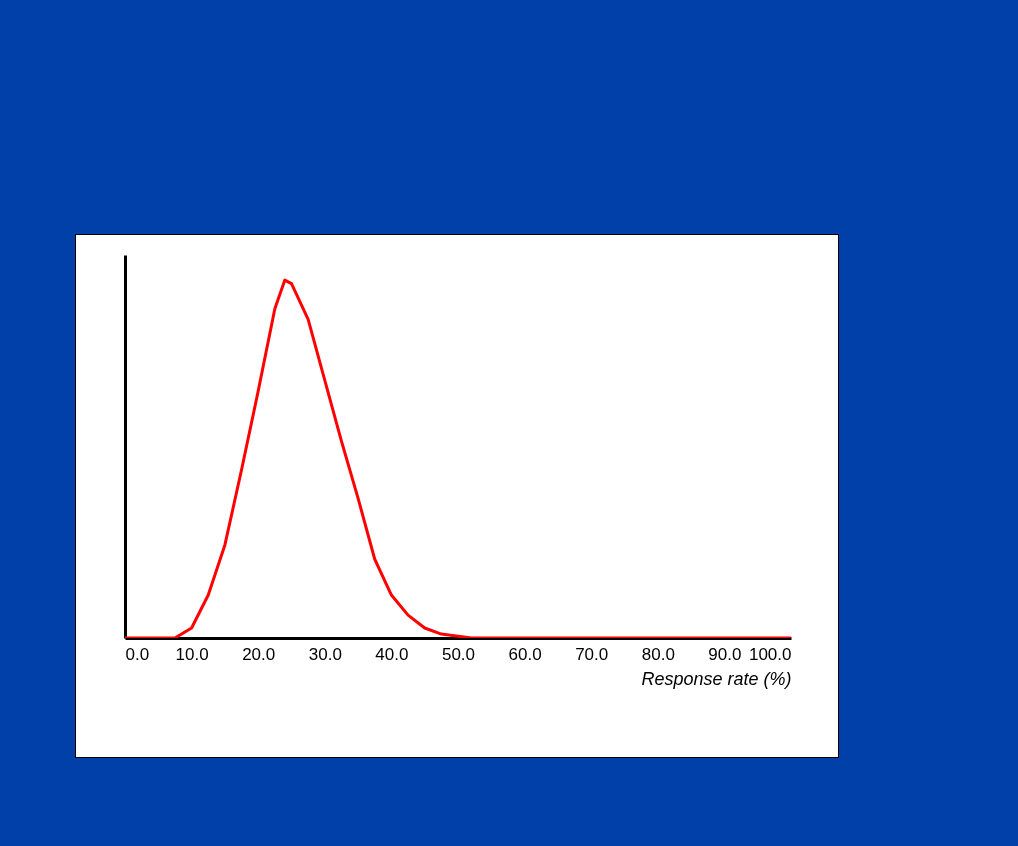 The image size is (1018, 846). I want to click on x-tick-label: 20.0, so click(259, 654).